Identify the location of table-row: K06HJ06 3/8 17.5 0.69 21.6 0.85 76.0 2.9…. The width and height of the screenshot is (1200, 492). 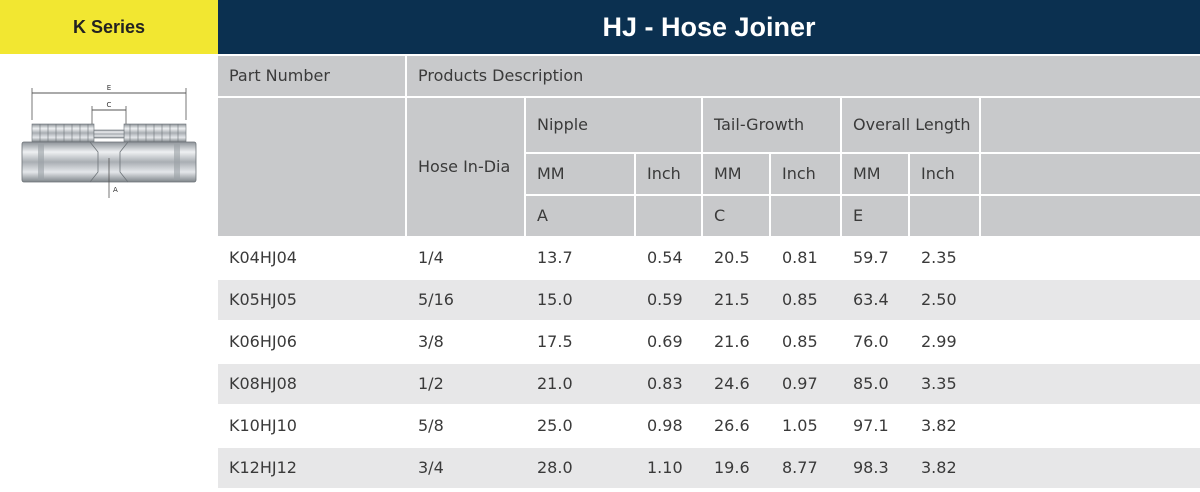
(709, 343).